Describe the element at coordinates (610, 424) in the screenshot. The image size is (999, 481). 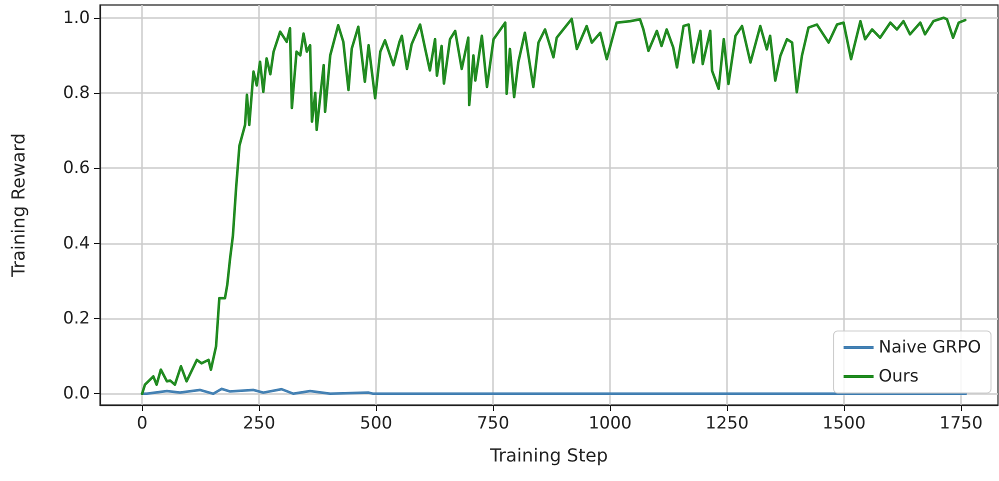
I see `x-tick-label: 1000` at that location.